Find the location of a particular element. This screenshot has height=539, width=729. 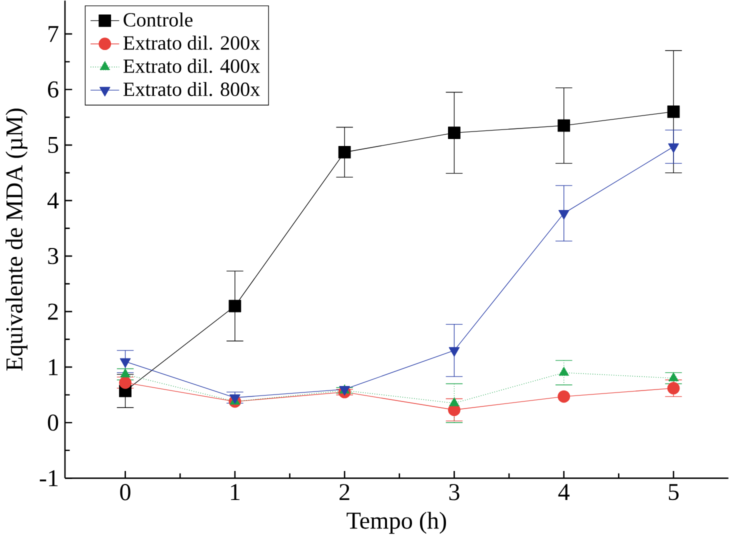

x-tick-label: 4 is located at coordinates (564, 492).